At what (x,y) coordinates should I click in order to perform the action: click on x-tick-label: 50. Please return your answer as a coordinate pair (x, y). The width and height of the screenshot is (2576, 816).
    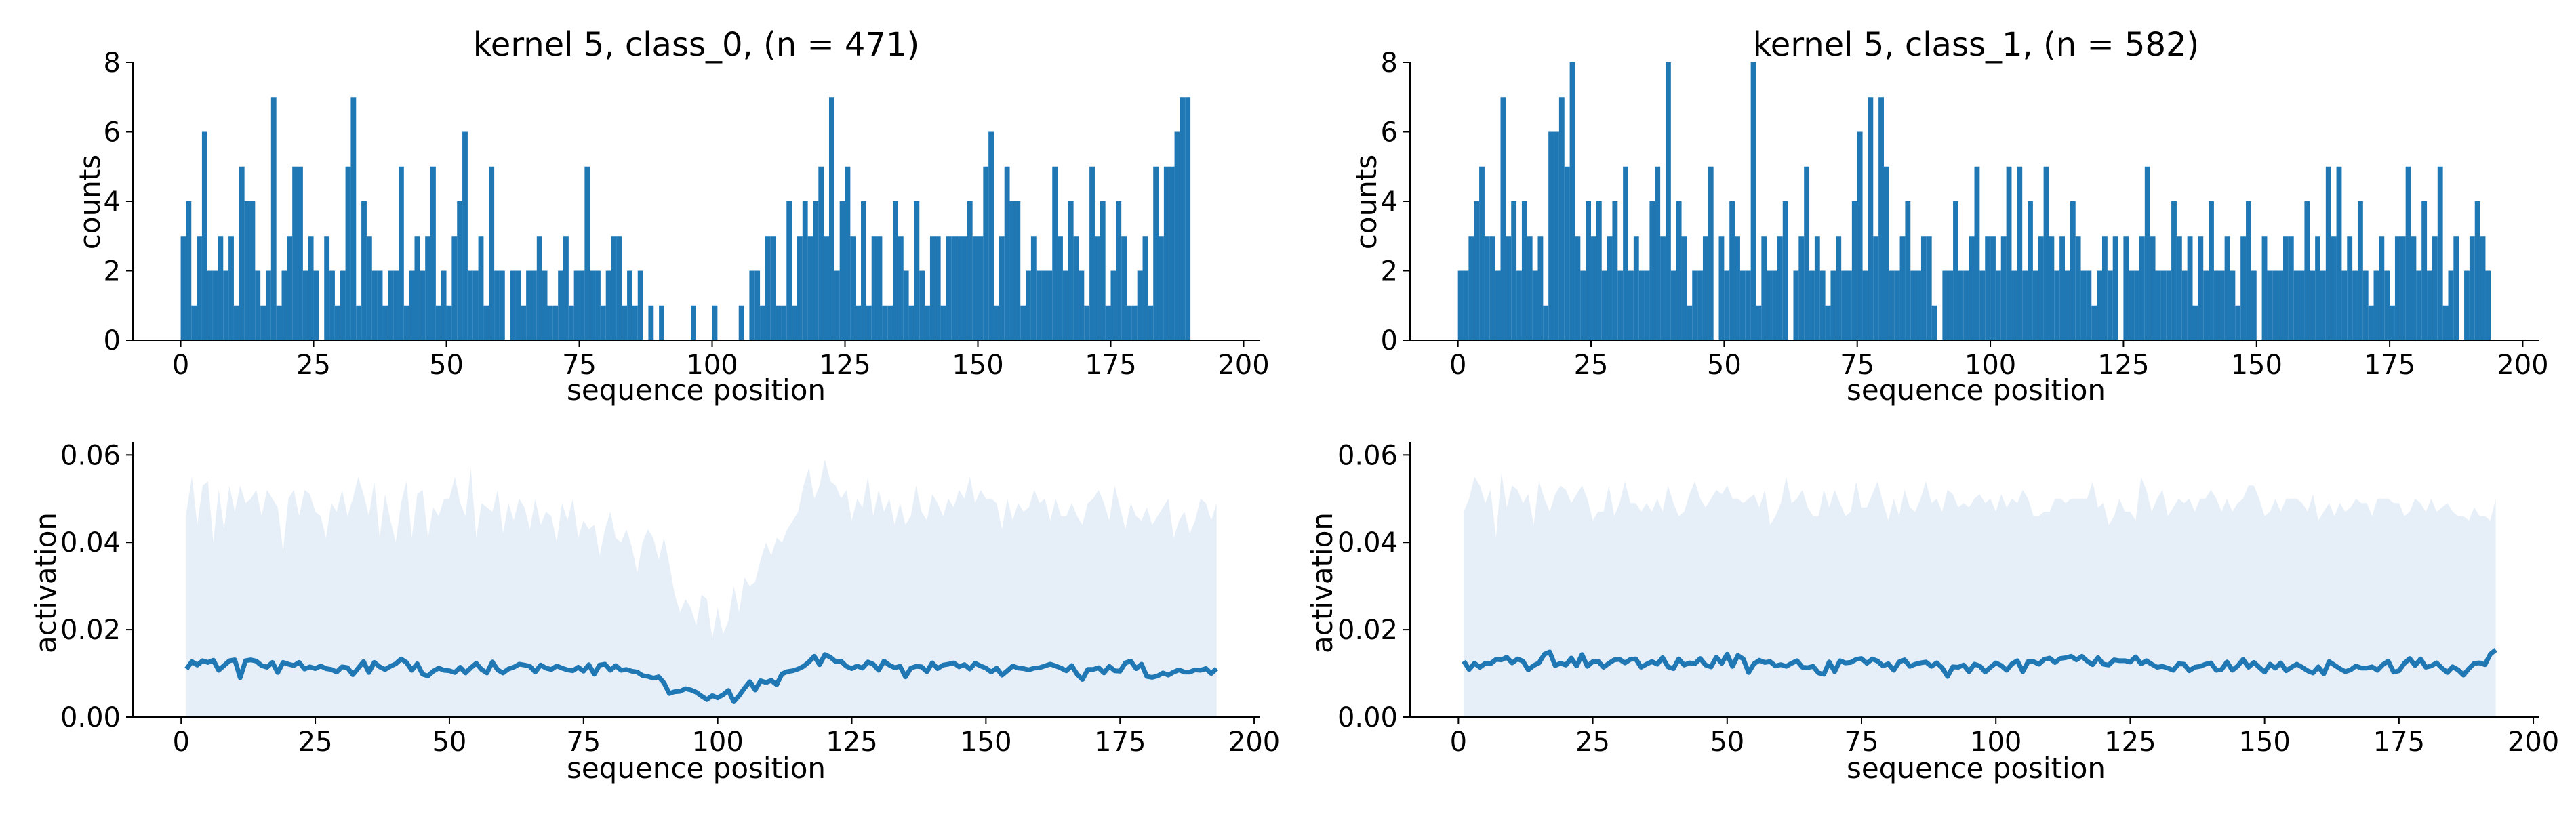
    Looking at the image, I should click on (1724, 366).